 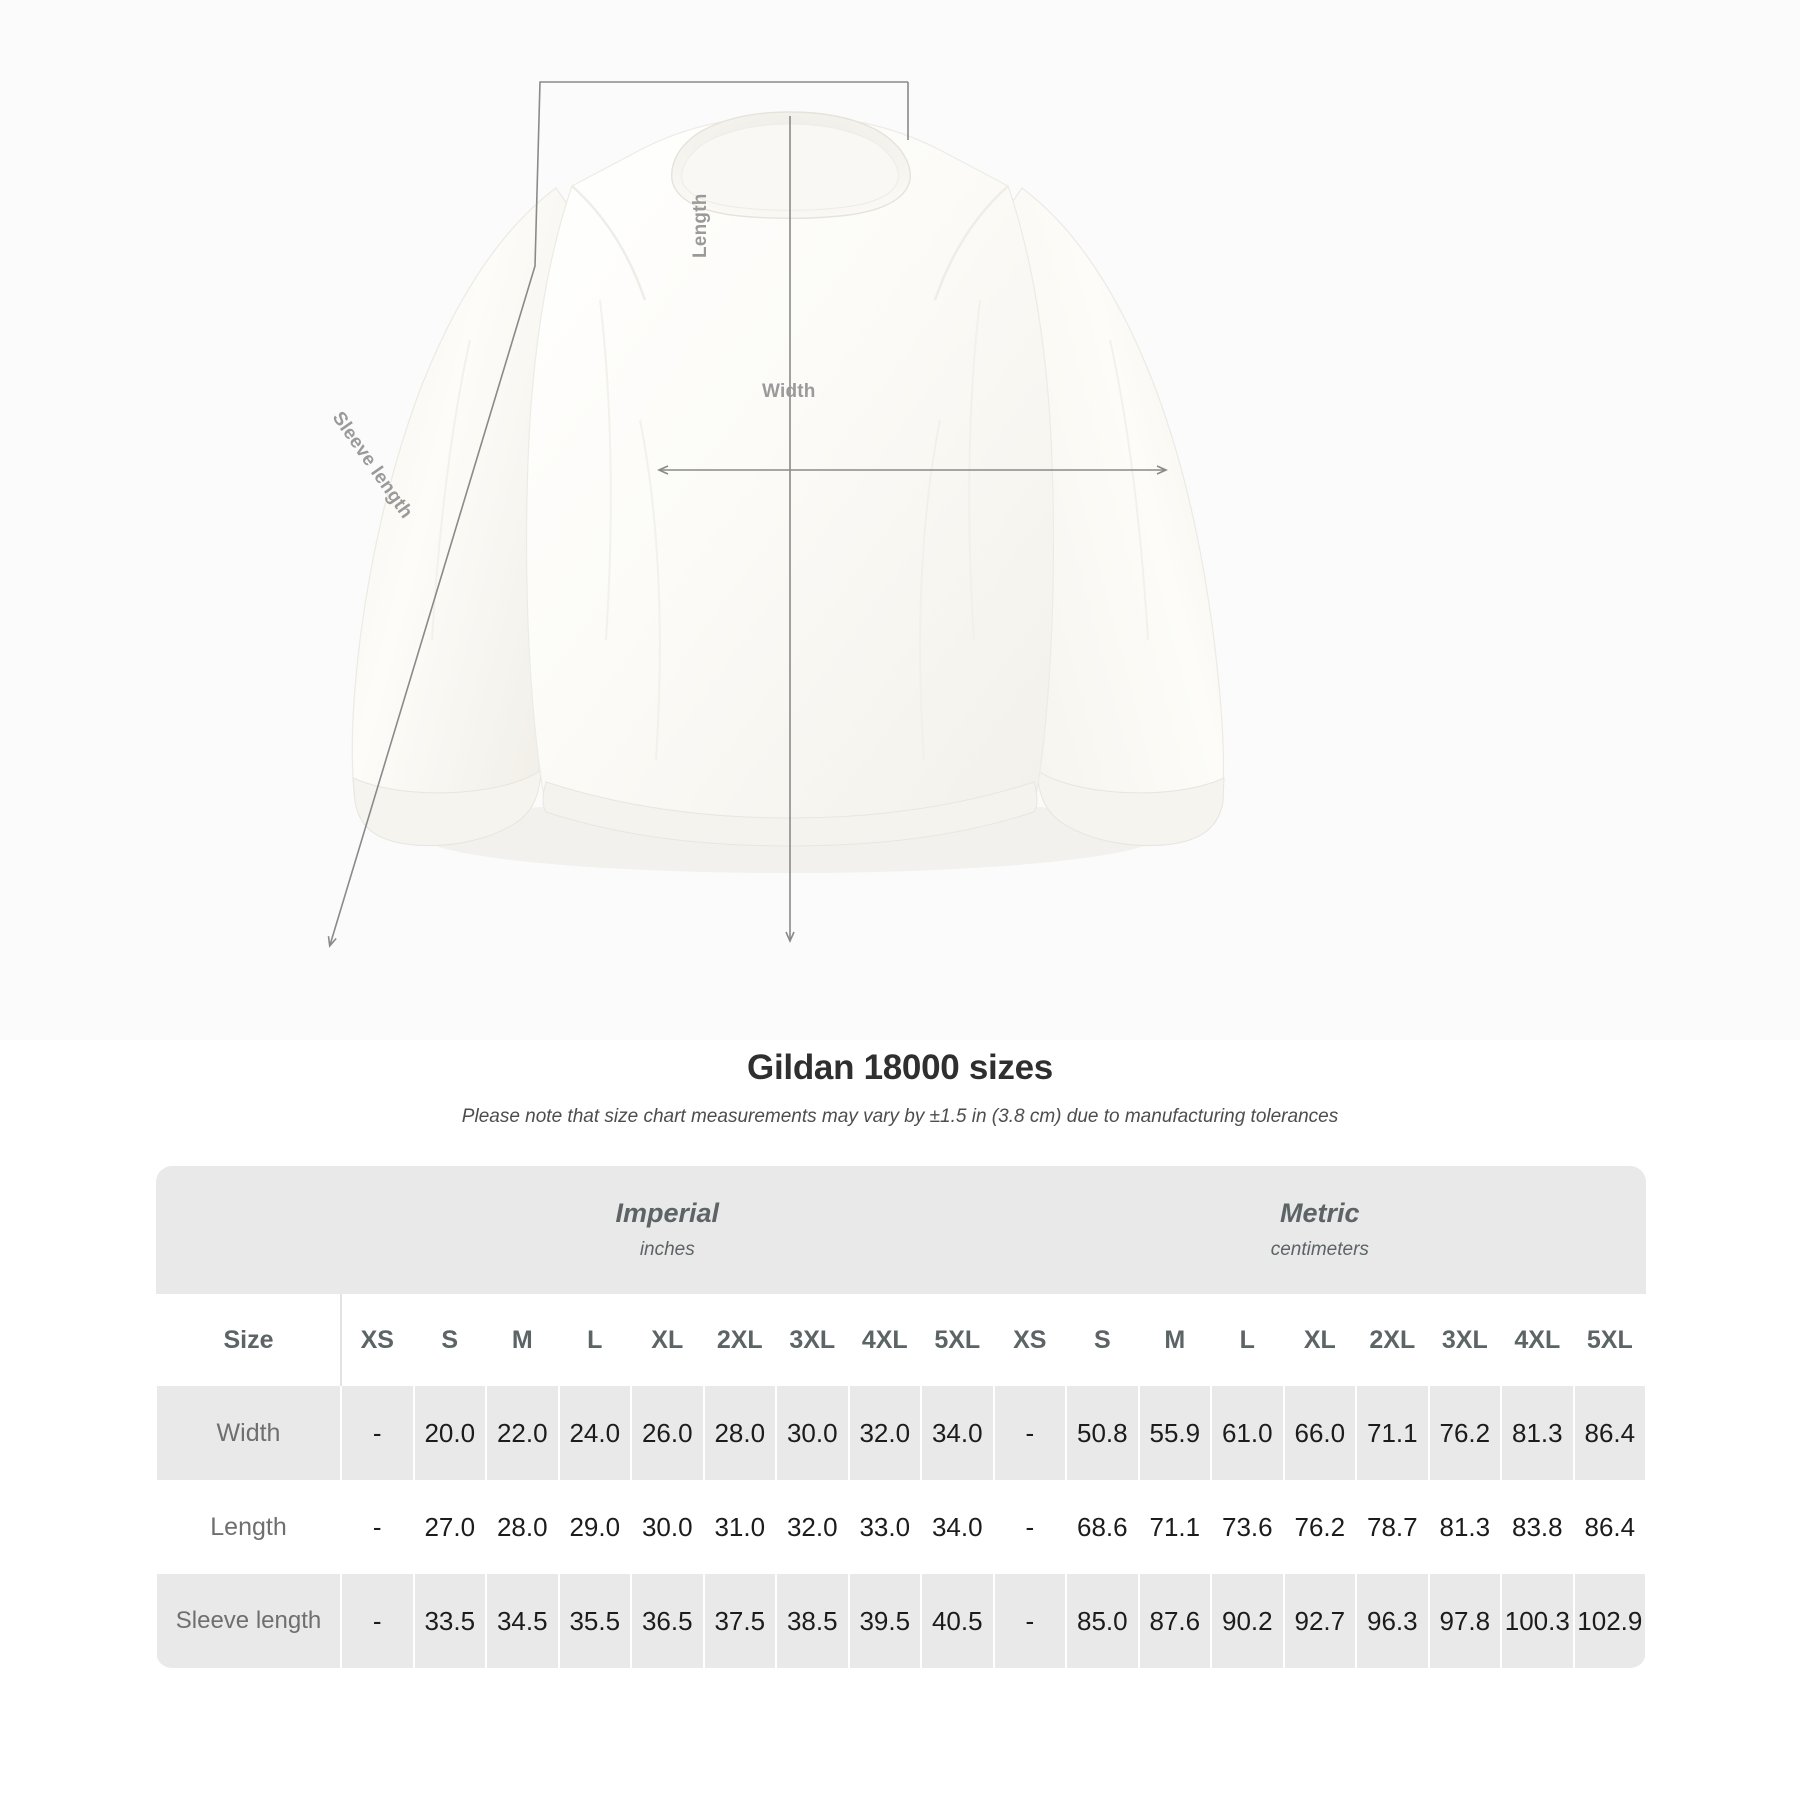 I want to click on cell-sleeve-imp-4: 36.5, so click(x=667, y=1621).